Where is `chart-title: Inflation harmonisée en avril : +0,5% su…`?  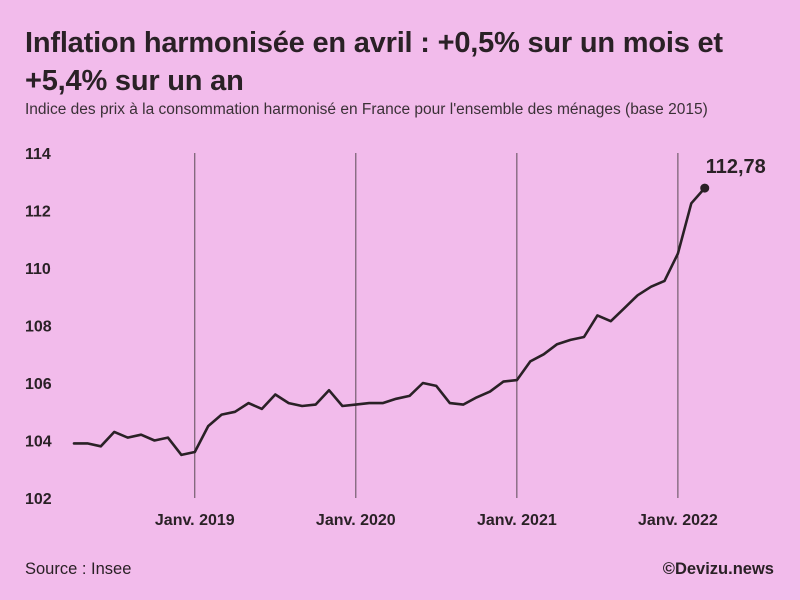
chart-title: Inflation harmonisée en avril : +0,5% su… is located at coordinates (374, 62).